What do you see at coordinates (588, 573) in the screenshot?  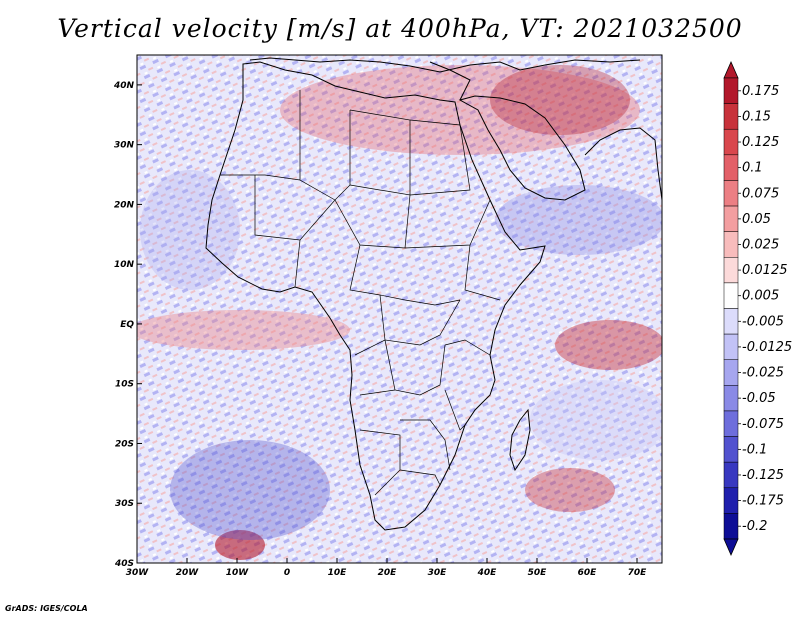 I see `lon-tick-label: 60E` at bounding box center [588, 573].